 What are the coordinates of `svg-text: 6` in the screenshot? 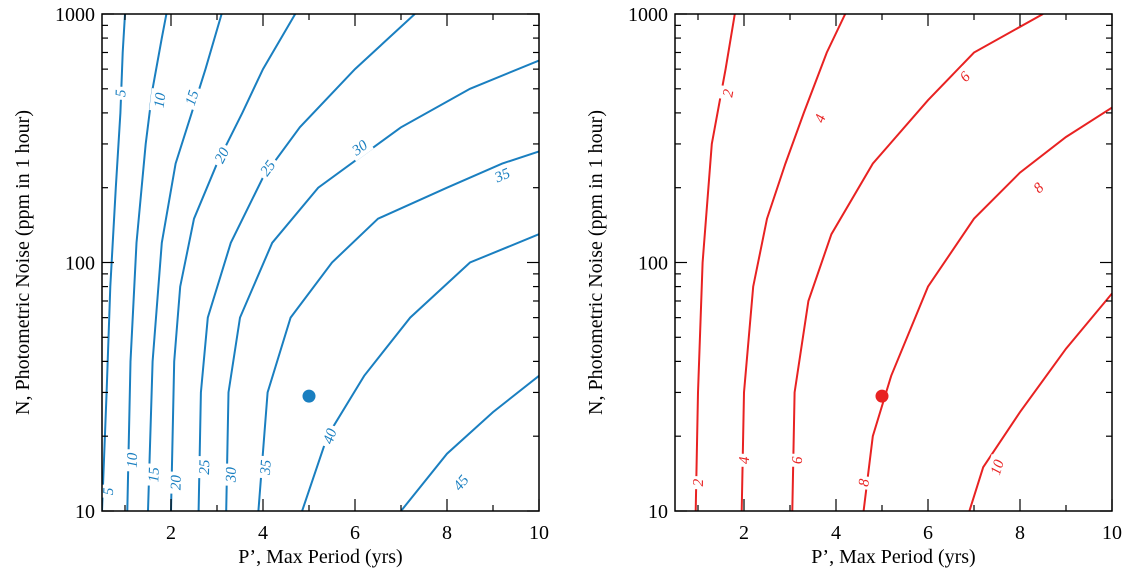 It's located at (798, 460).